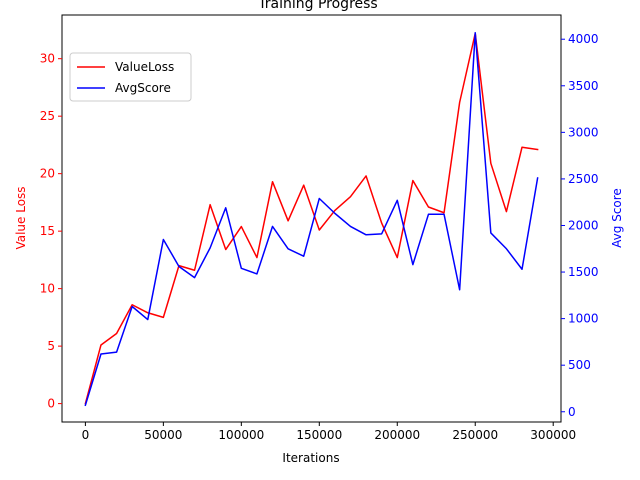 Image resolution: width=640 pixels, height=480 pixels. What do you see at coordinates (144, 67) in the screenshot?
I see `legend-label-valueloss: ValueLoss` at bounding box center [144, 67].